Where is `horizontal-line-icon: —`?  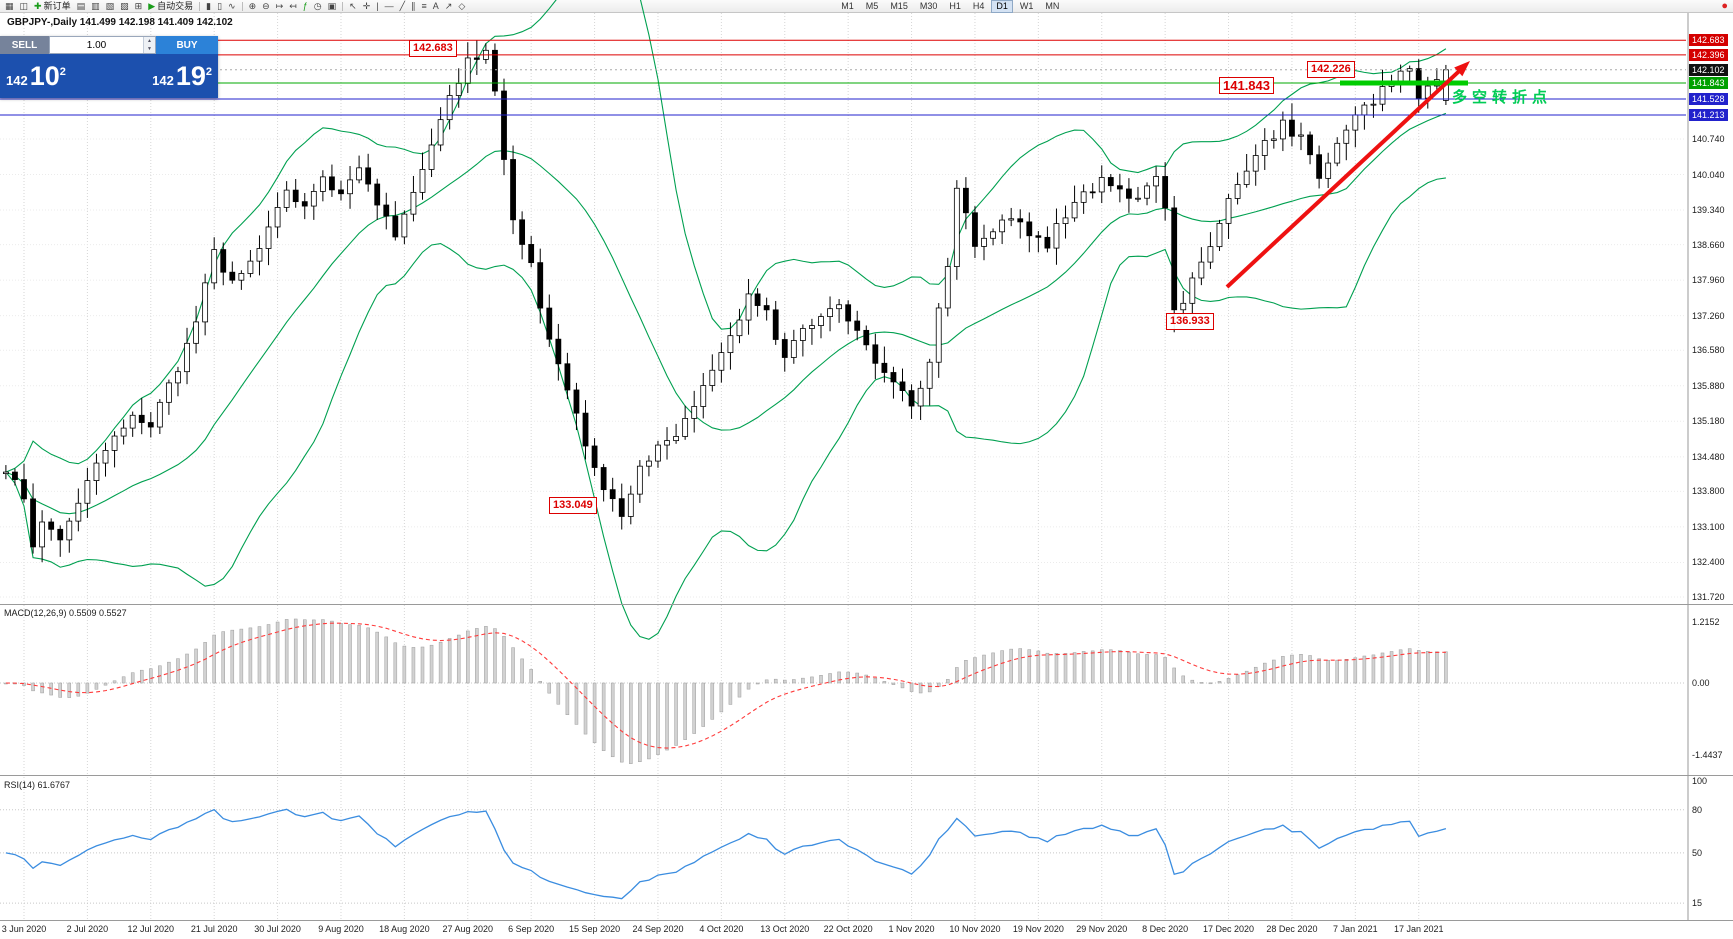
horizontal-line-icon: — is located at coordinates (389, 6).